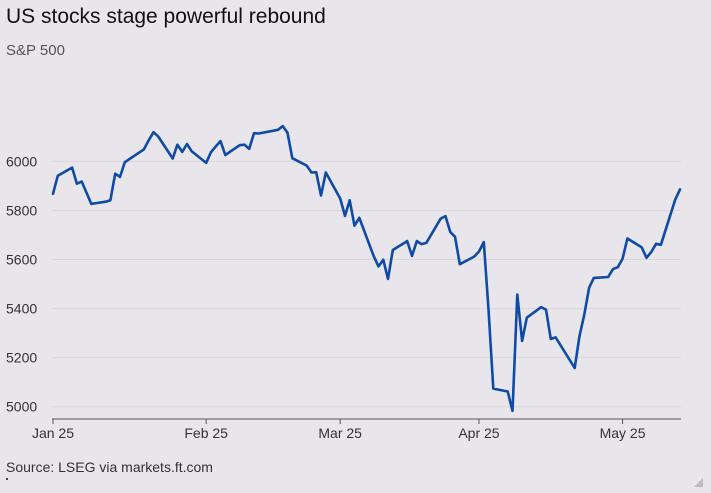  What do you see at coordinates (21, 358) in the screenshot?
I see `y-tick-label: 5200` at bounding box center [21, 358].